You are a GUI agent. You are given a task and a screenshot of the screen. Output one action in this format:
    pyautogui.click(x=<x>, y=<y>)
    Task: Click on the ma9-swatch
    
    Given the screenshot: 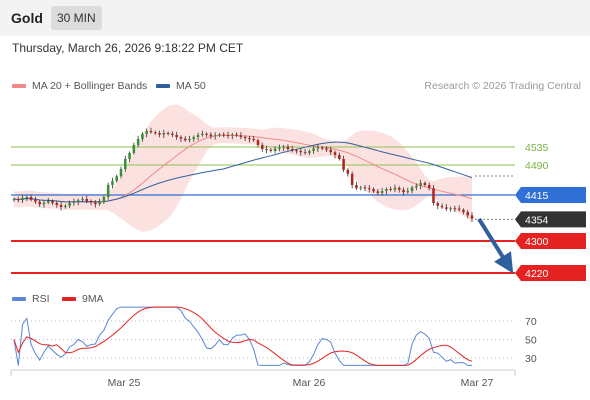 What is the action you would take?
    pyautogui.click(x=69, y=299)
    